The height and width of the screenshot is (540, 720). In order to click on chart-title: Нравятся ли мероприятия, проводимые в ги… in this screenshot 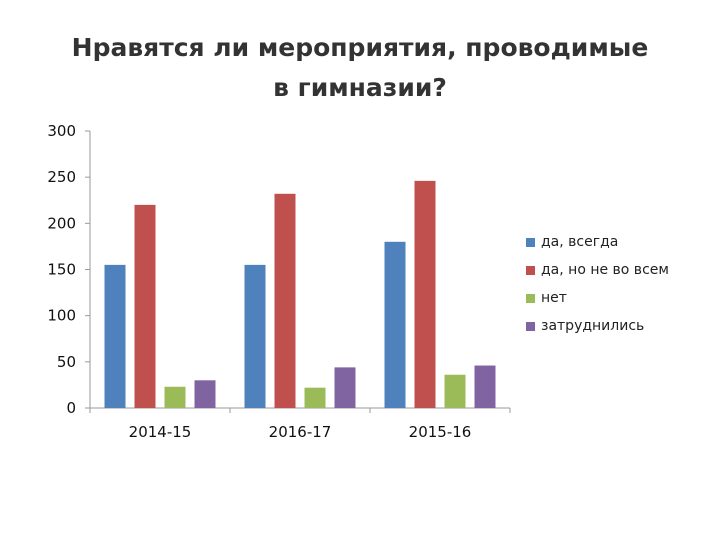, I will do `click(360, 67)`.